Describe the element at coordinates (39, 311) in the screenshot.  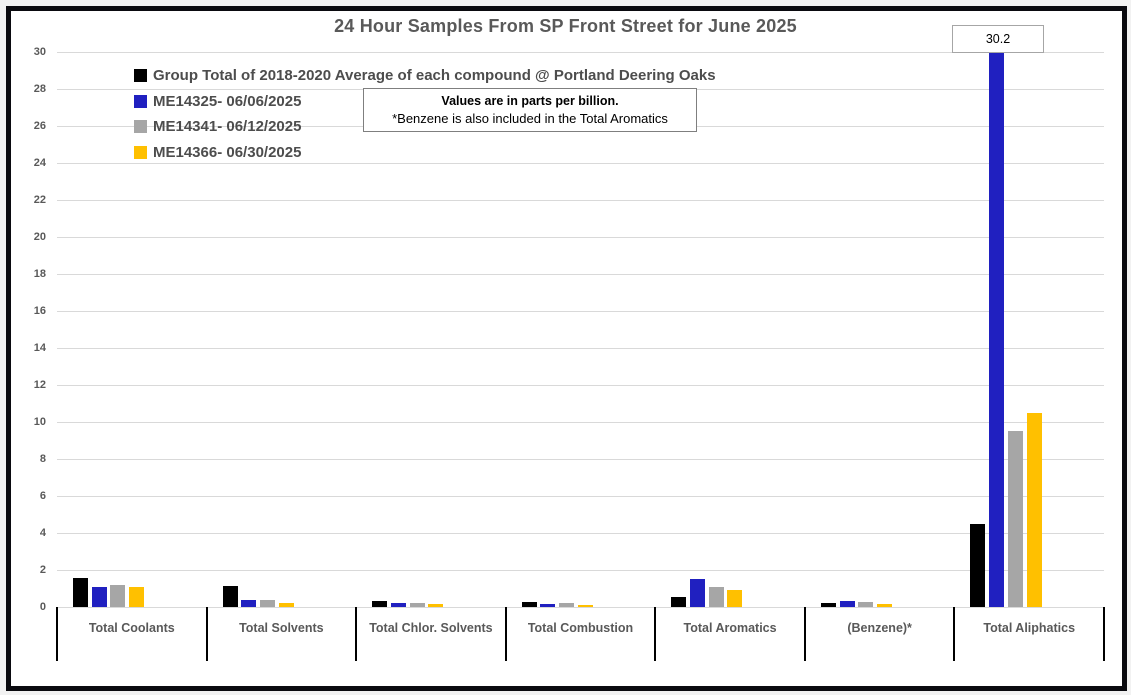
I see `y-axis-tick-label: 16` at that location.